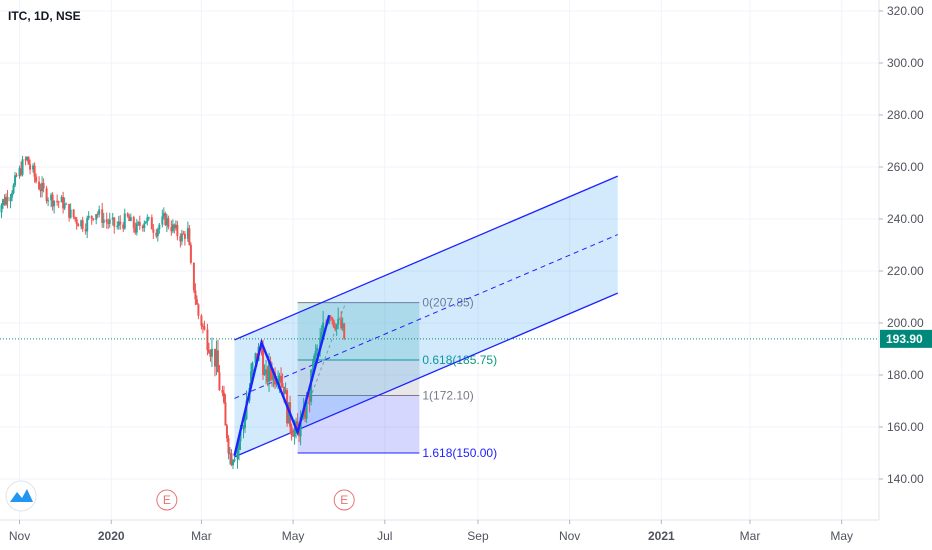  What do you see at coordinates (447, 396) in the screenshot?
I see `fib-level-label: 1(172.10)` at bounding box center [447, 396].